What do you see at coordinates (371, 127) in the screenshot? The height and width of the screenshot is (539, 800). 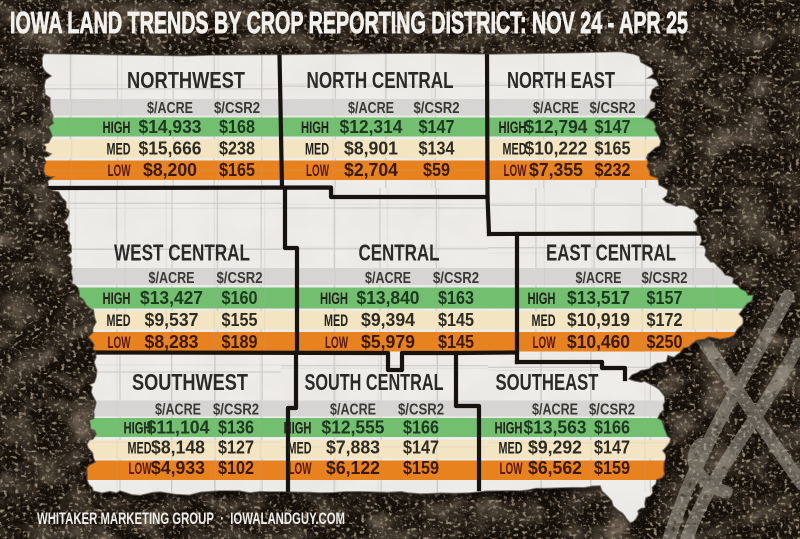 I see `svg-text: $12,314` at bounding box center [371, 127].